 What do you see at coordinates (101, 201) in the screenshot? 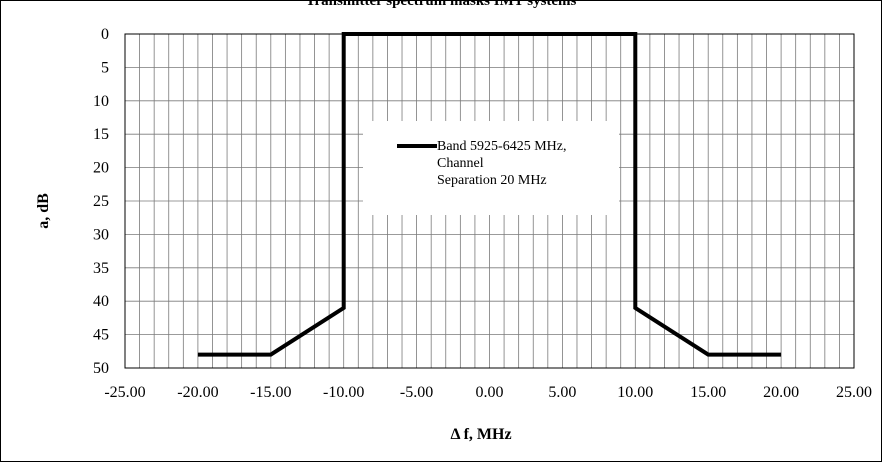
I see `y-tick-label: 25` at bounding box center [101, 201].